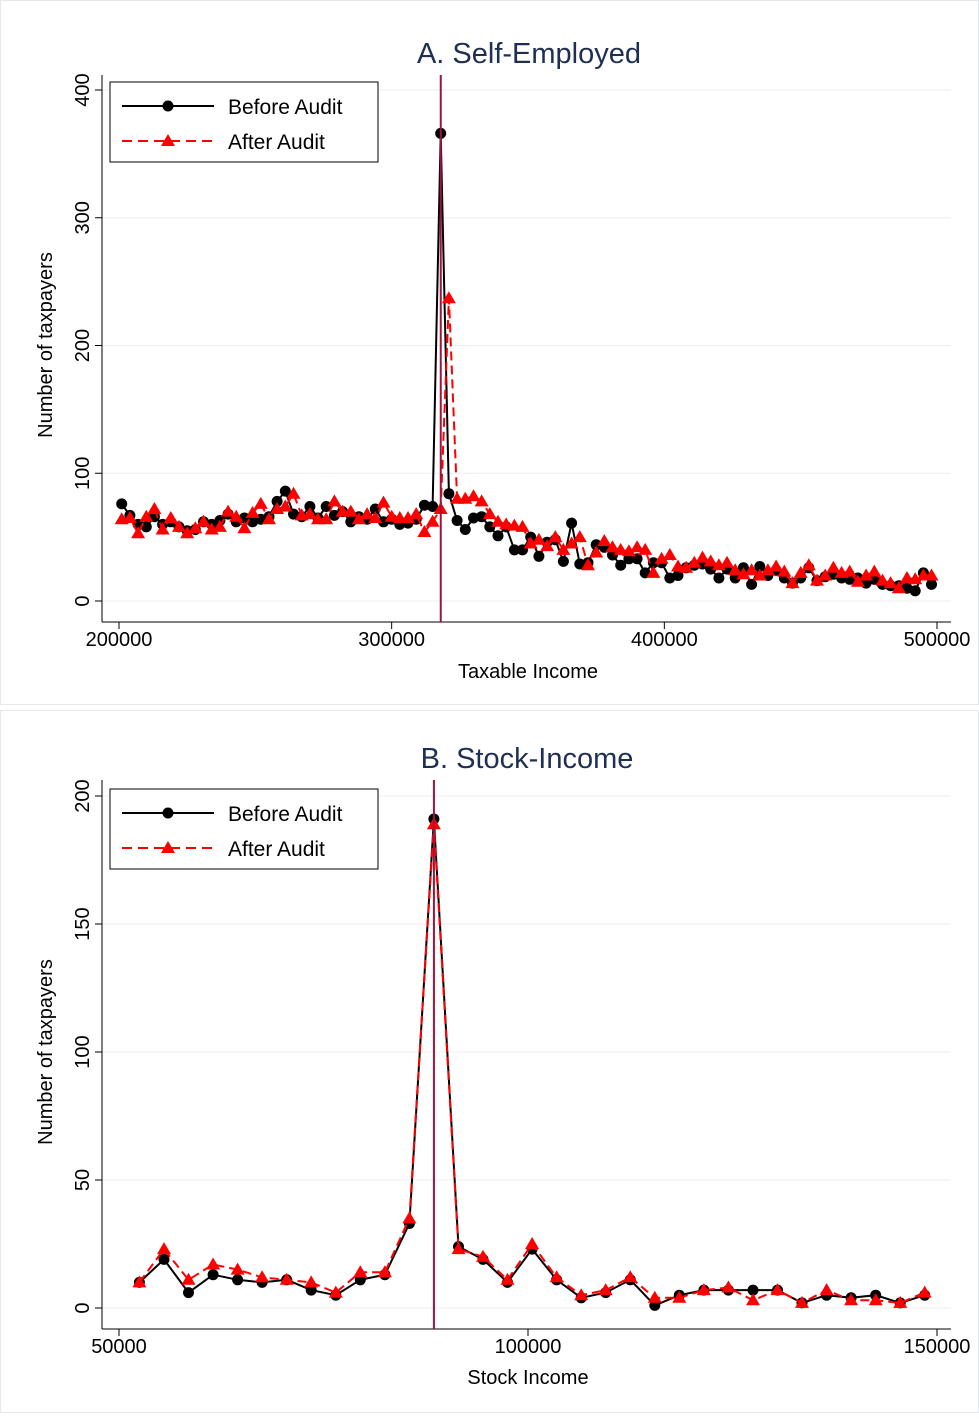  Describe the element at coordinates (528, 1347) in the screenshot. I see `x-tick-label: 100000` at that location.